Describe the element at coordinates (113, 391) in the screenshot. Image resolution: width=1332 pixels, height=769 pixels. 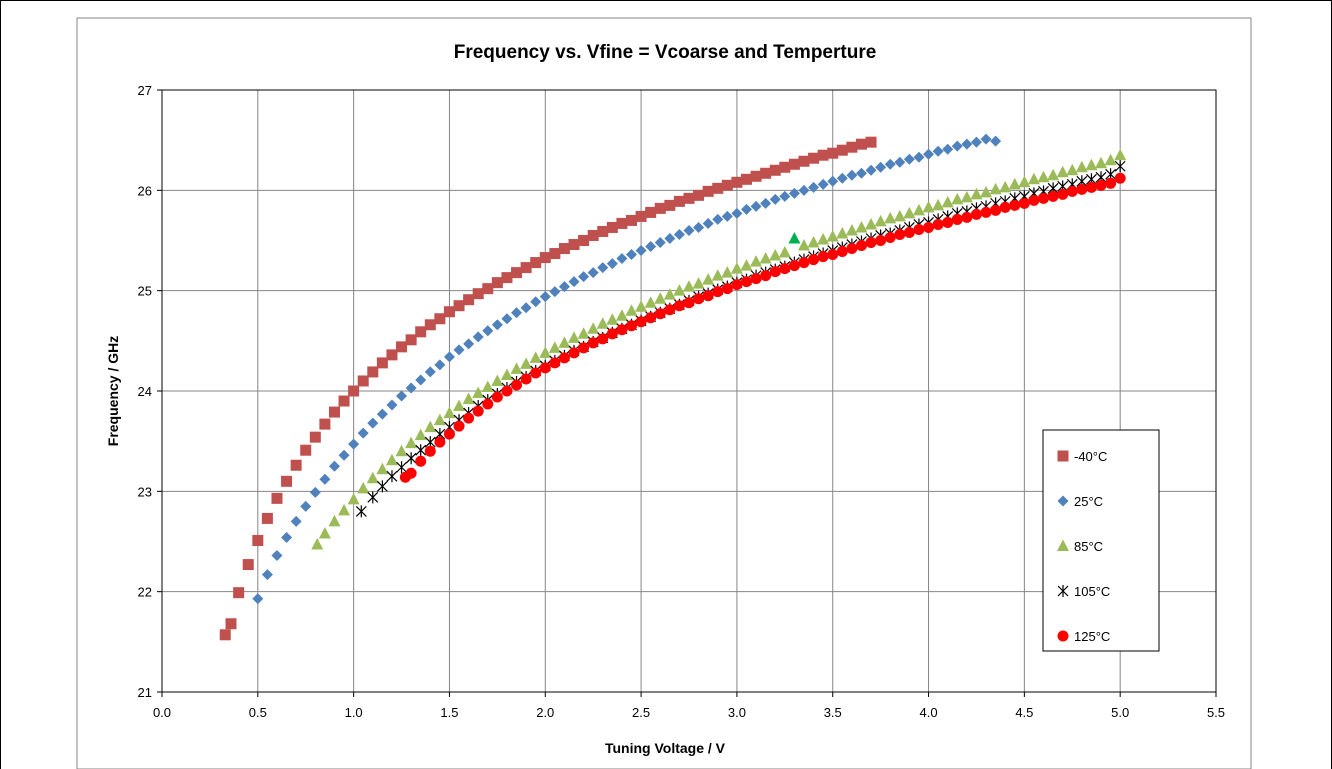
I see `y-axis-title: Frequency / GHz` at that location.